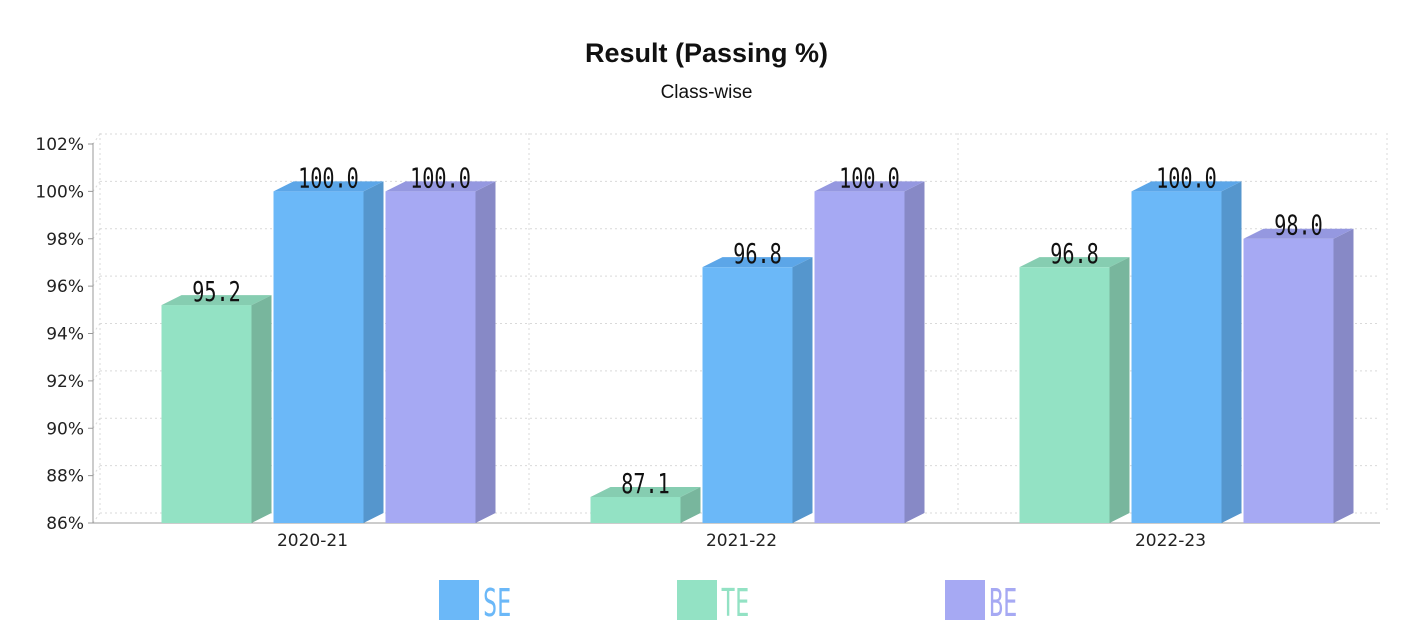 The height and width of the screenshot is (636, 1413). I want to click on x-tick-label: 2022-23, so click(1170, 541).